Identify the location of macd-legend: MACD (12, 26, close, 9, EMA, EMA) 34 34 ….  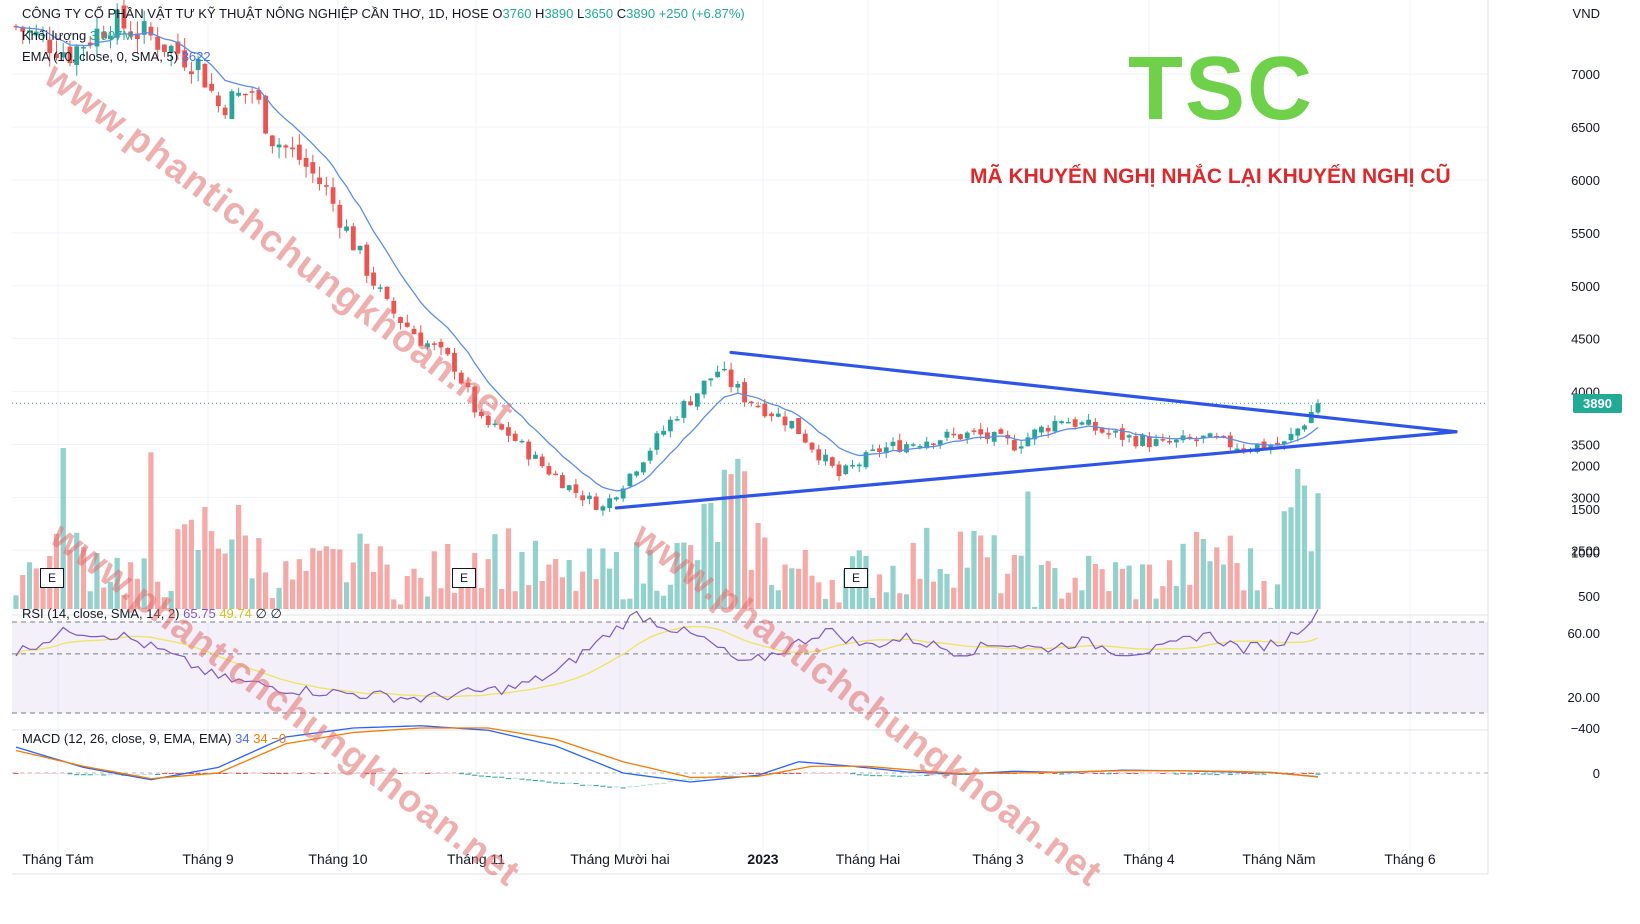
(154, 738).